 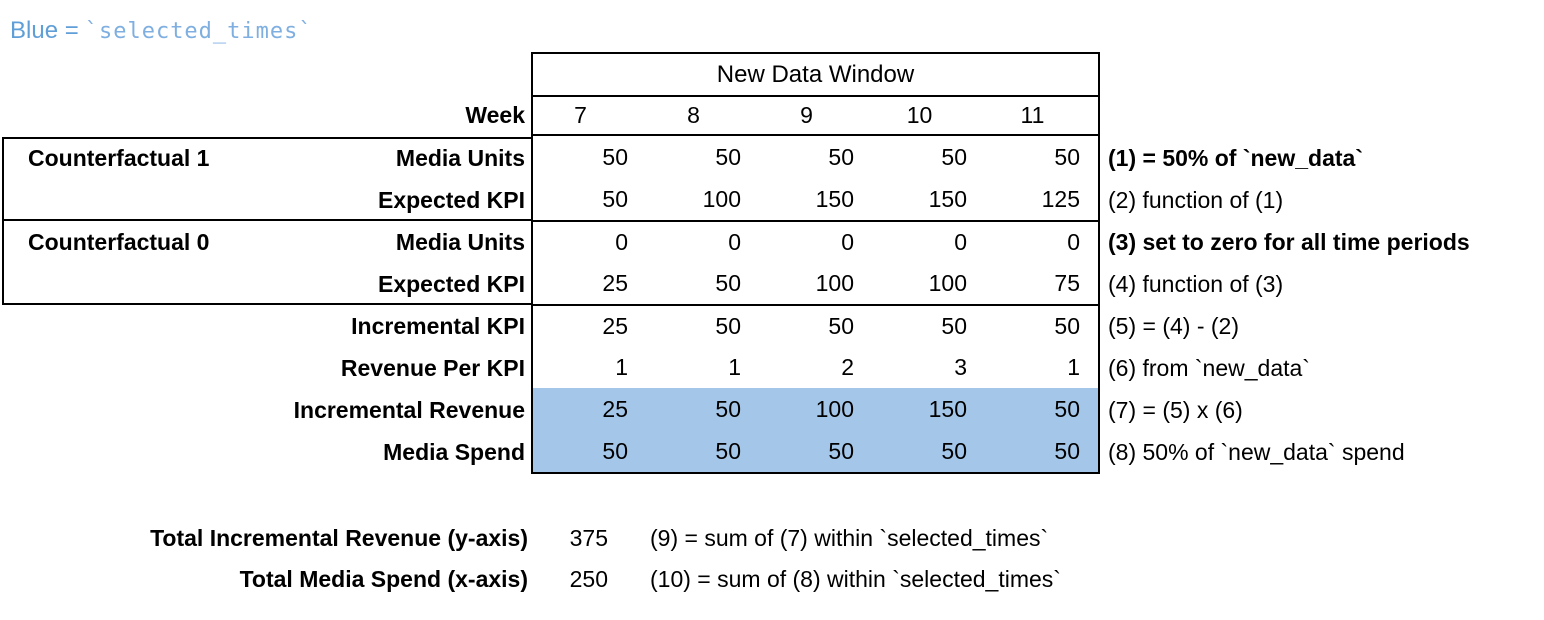 I want to click on row-label-incremental-kpi: Incremental KPI, so click(x=438, y=326).